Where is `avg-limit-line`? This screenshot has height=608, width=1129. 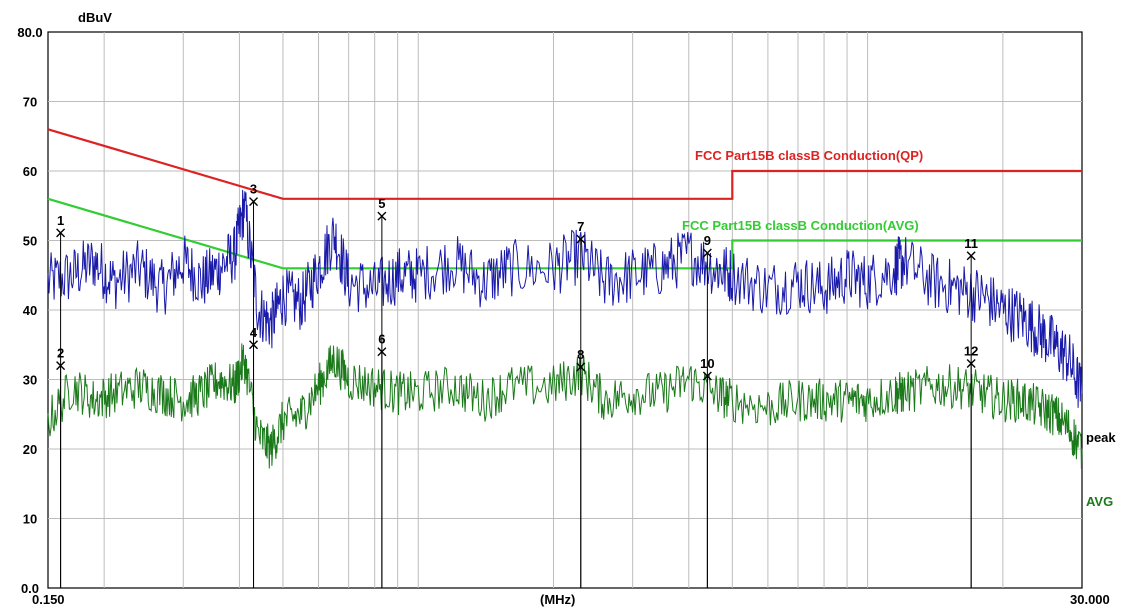
avg-limit-line is located at coordinates (564, 233).